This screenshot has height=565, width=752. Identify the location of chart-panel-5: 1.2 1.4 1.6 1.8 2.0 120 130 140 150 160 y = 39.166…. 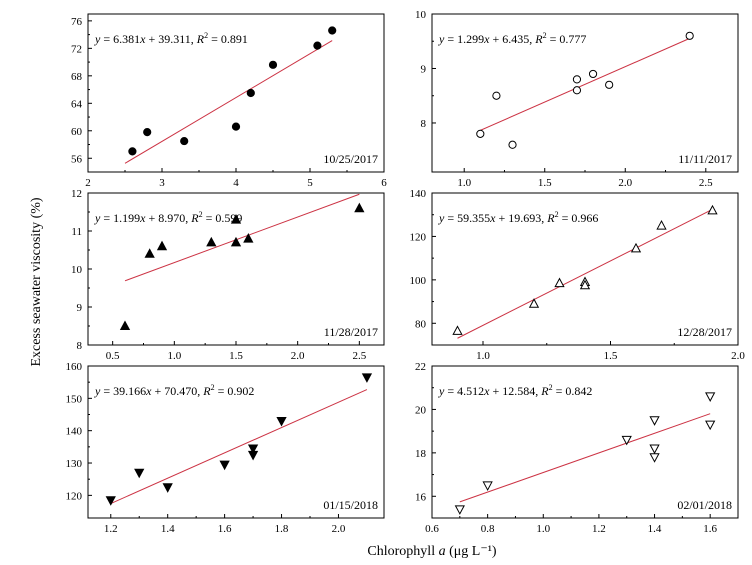
(225, 448).